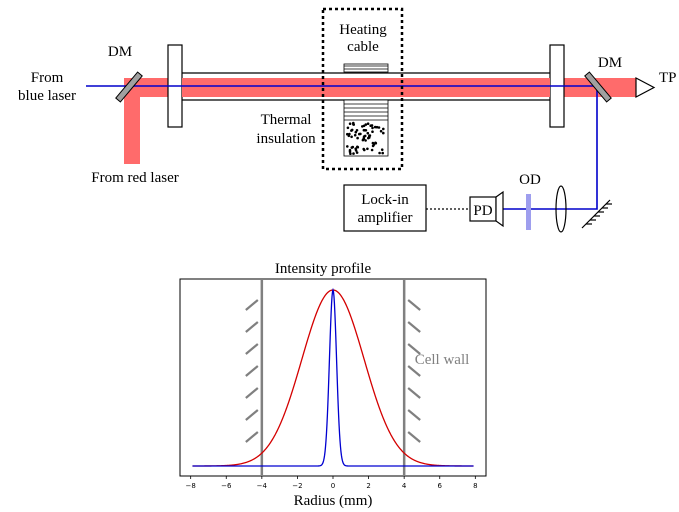 This screenshot has height=512, width=679. I want to click on dichroic-mirror-left, so click(129, 87).